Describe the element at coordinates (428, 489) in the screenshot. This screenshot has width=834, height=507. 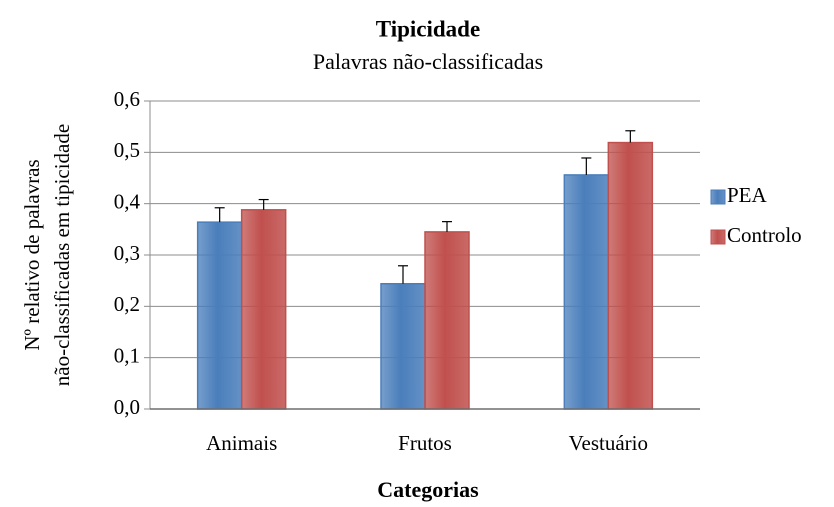
I see `x-axis-label: Categorias` at that location.